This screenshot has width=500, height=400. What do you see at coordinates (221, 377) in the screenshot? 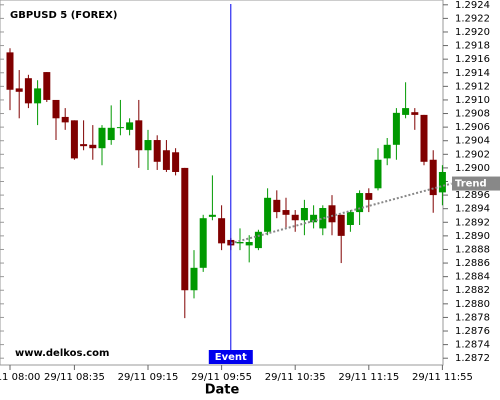
I see `x-tick-label: 29/11 09:55` at bounding box center [221, 377].